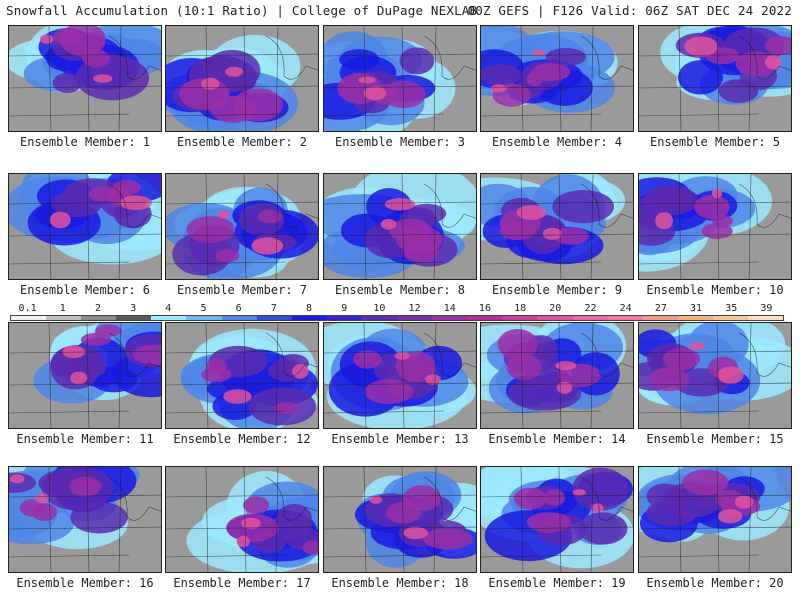 The width and height of the screenshot is (800, 600). I want to click on colorbar-tick-label: 7, so click(273, 308).